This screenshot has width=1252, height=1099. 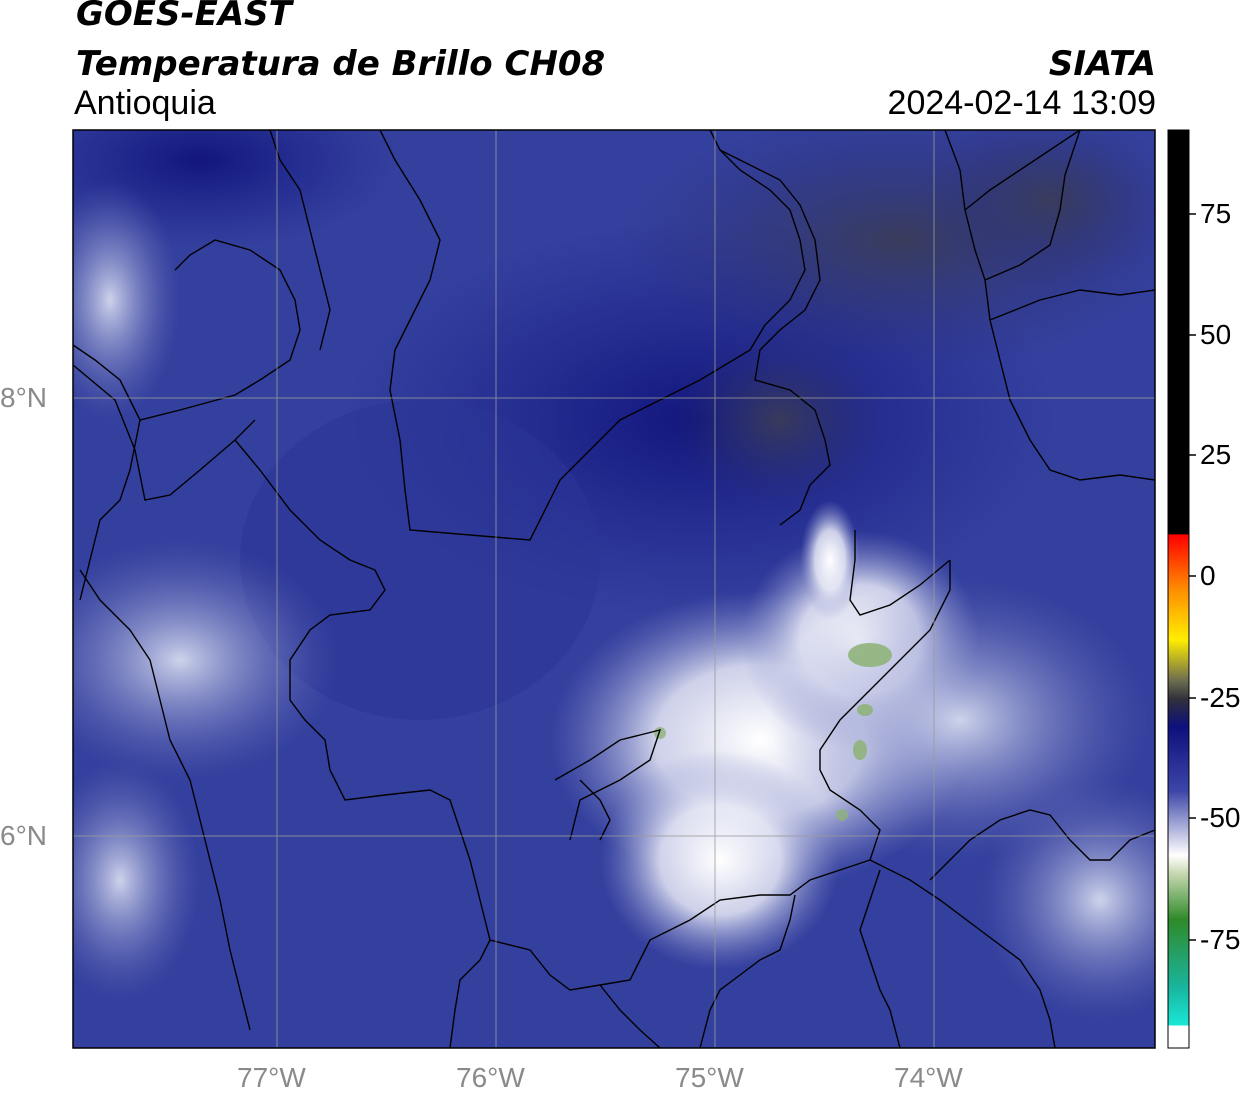 What do you see at coordinates (1220, 939) in the screenshot?
I see `colorbar-label-neg75: -75` at bounding box center [1220, 939].